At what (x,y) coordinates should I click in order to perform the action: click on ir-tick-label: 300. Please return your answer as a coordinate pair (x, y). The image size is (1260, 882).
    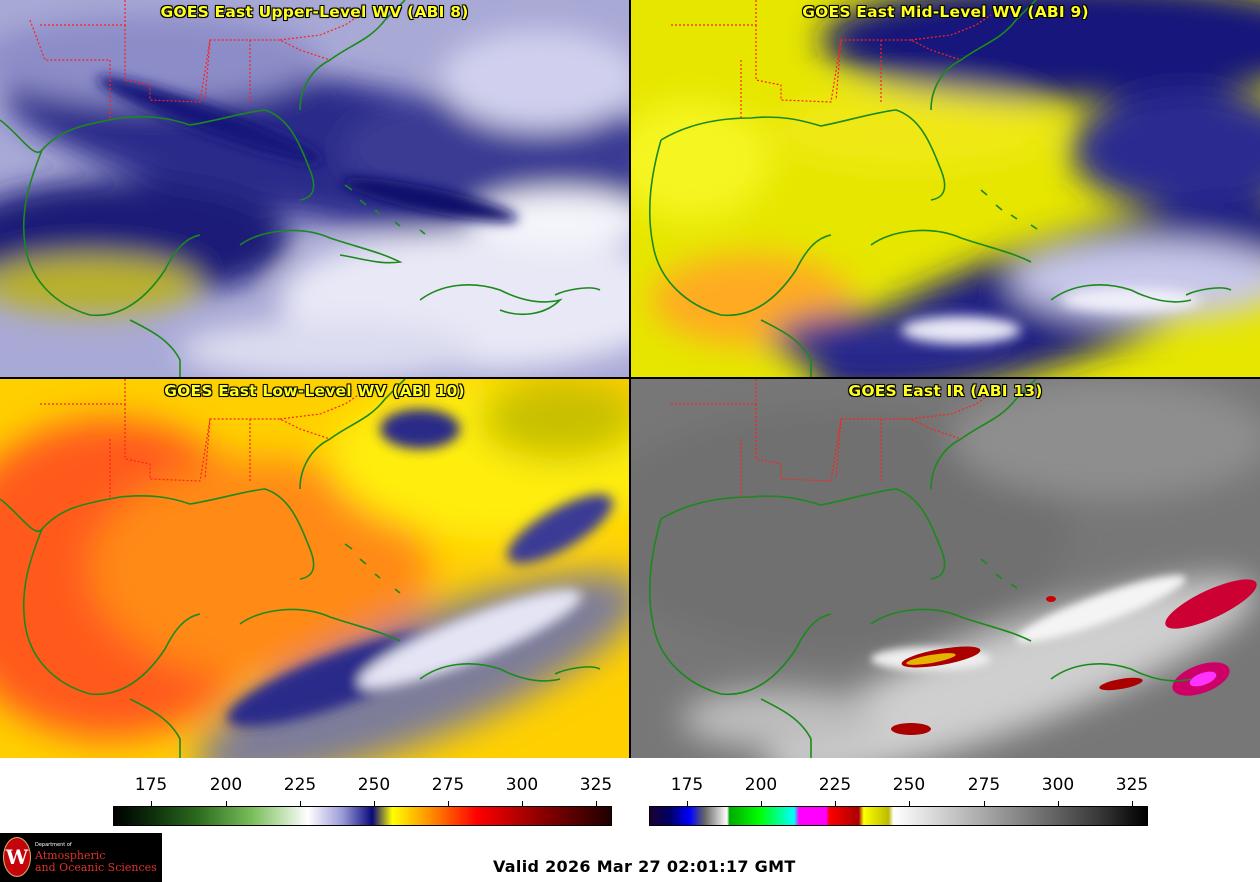
    Looking at the image, I should click on (1058, 785).